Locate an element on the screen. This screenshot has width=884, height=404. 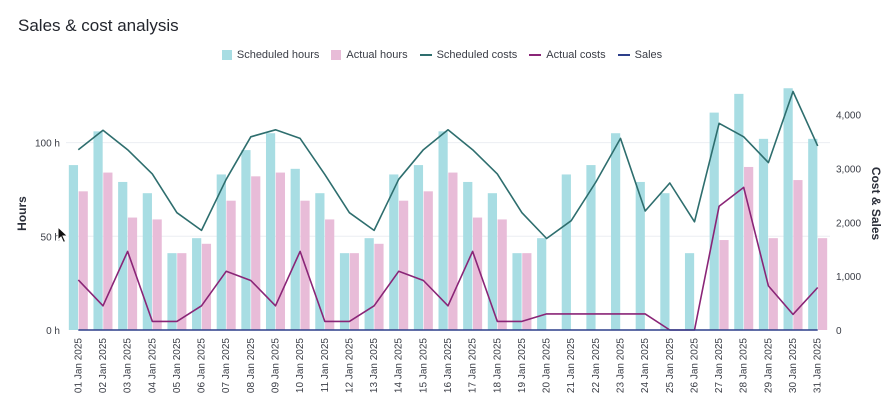
mouse-cursor-icon is located at coordinates (63, 235).